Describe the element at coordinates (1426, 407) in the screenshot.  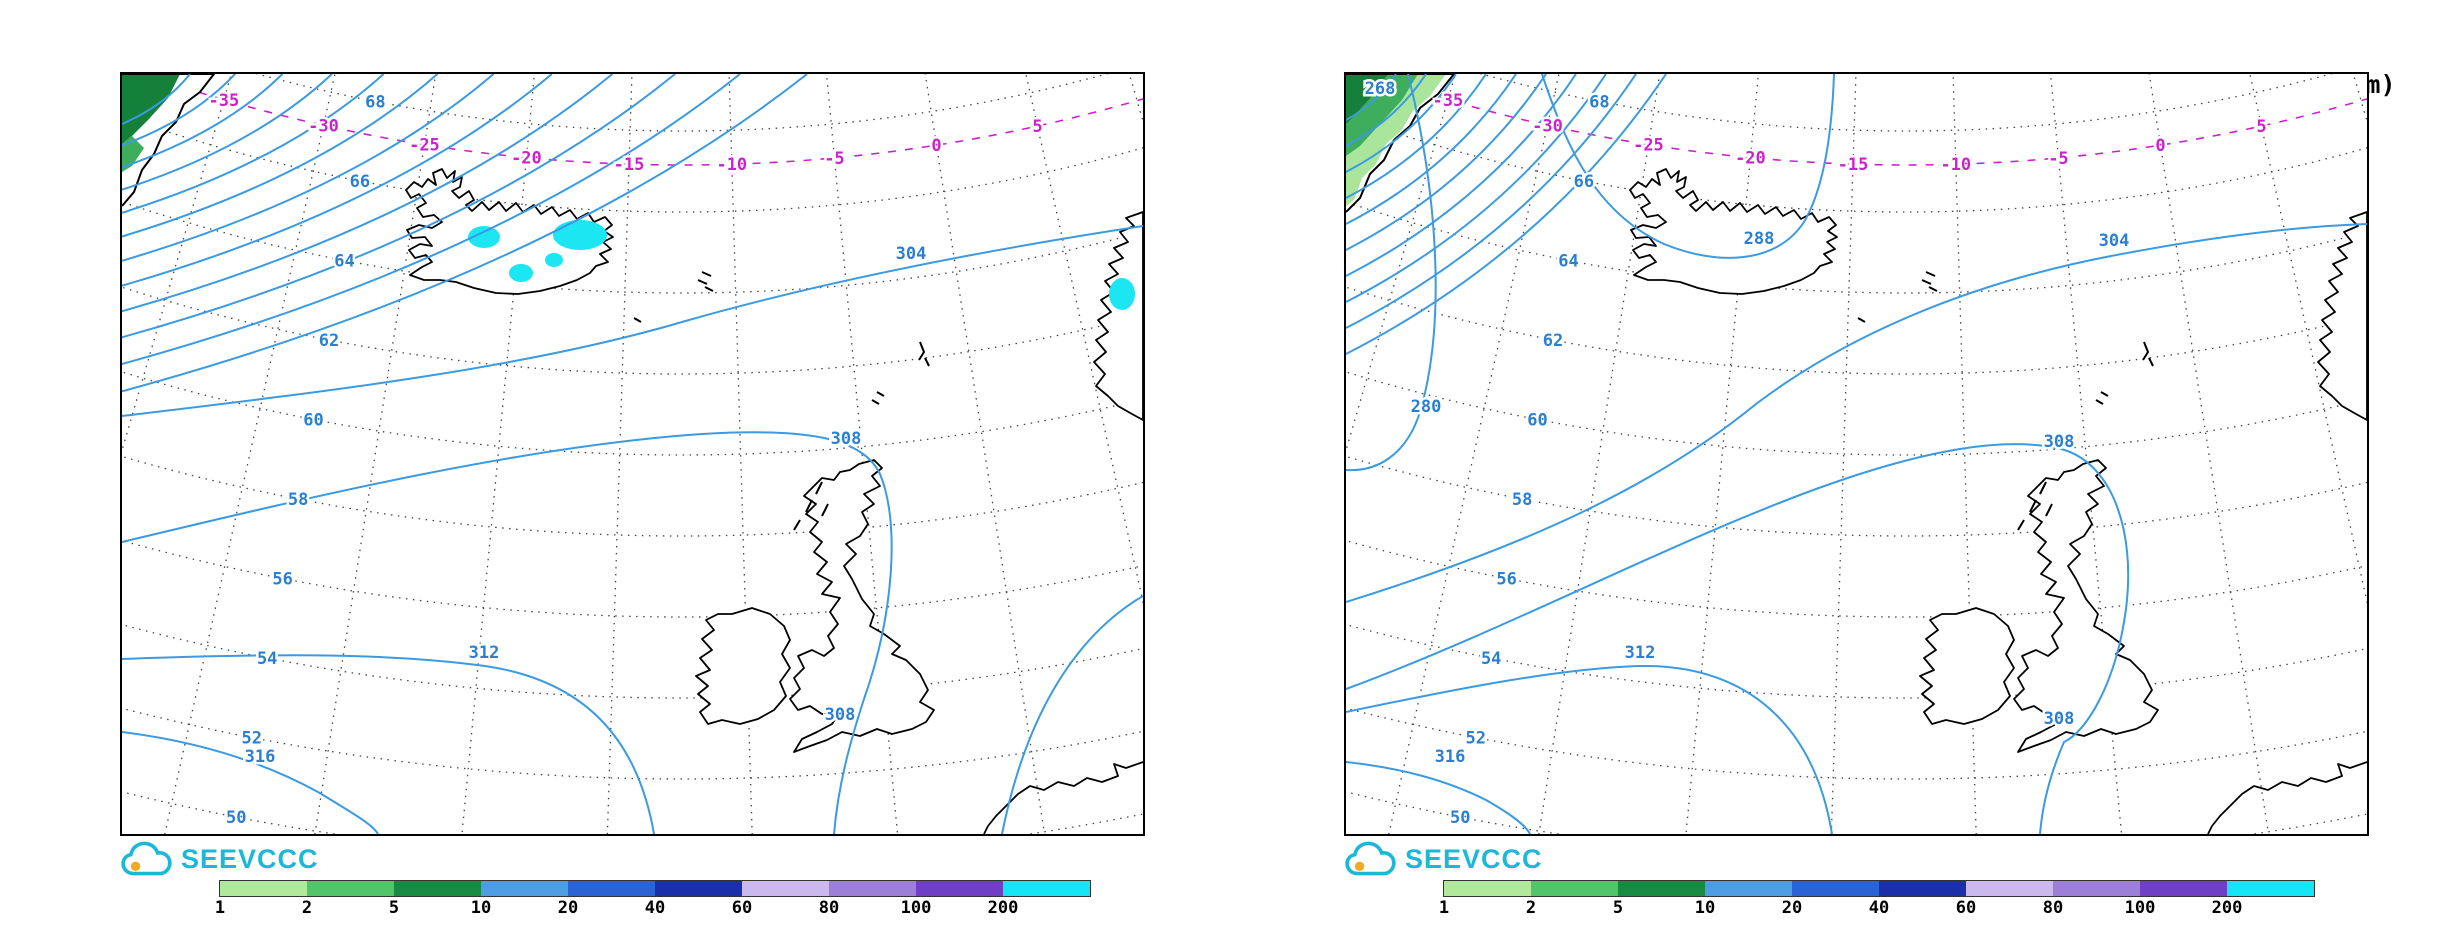
I see `contour-label: 280` at that location.